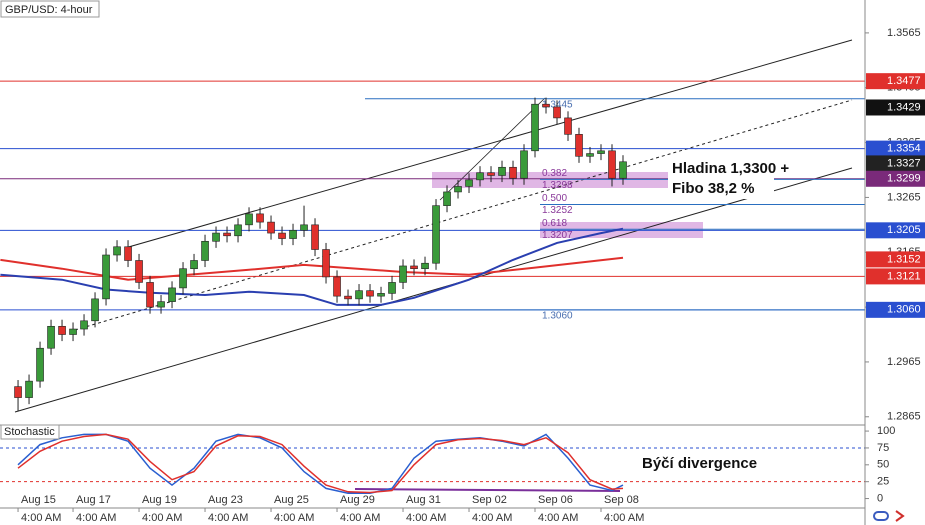 The image size is (925, 525). What do you see at coordinates (557, 185) in the screenshot?
I see `fib-price: 1.3298` at bounding box center [557, 185].